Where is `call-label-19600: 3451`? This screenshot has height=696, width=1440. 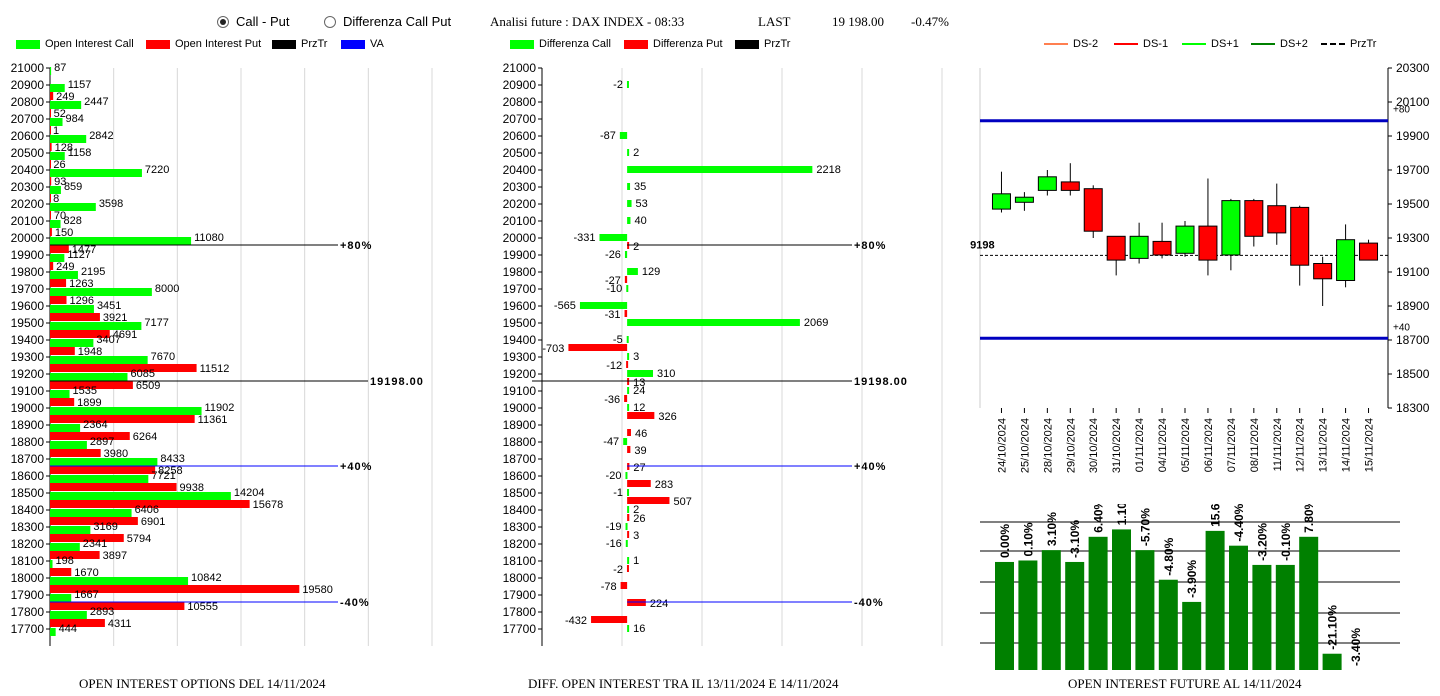 call-label-19600: 3451 is located at coordinates (109, 306).